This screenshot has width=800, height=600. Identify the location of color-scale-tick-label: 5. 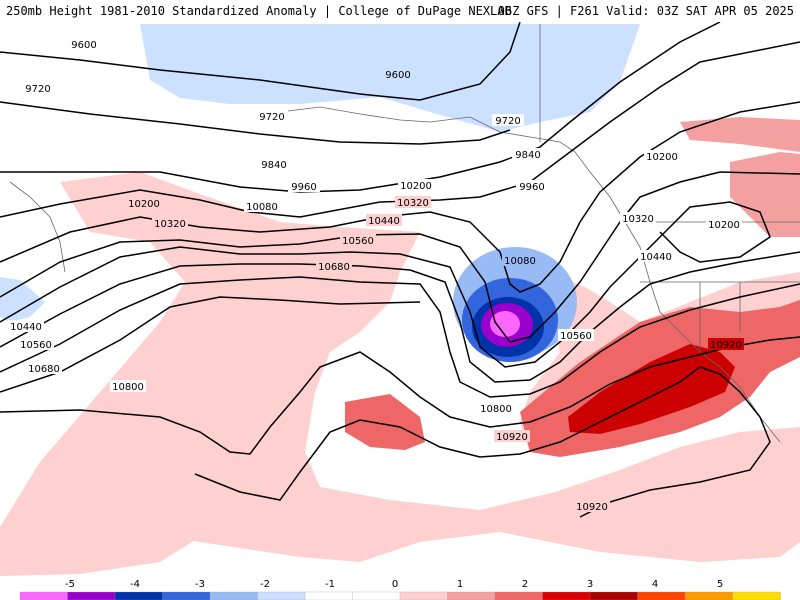
(720, 584).